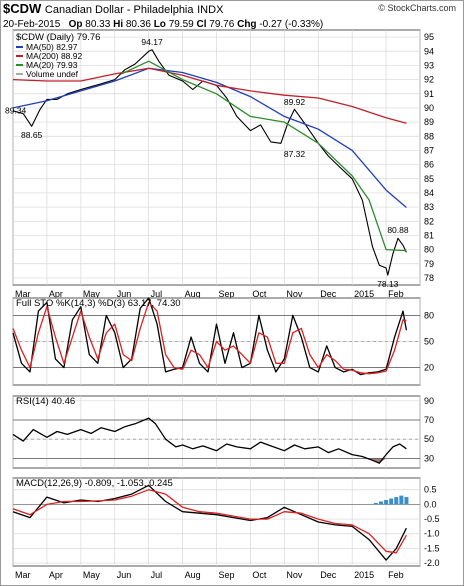 This screenshot has height=586, width=464. What do you see at coordinates (75, 24) in the screenshot?
I see `open-label: Op` at bounding box center [75, 24].